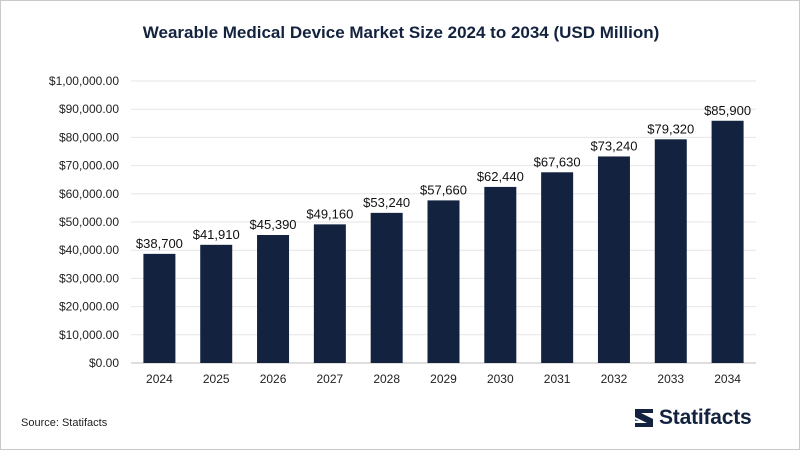 The width and height of the screenshot is (800, 451). I want to click on data-label: $85,900, so click(727, 110).